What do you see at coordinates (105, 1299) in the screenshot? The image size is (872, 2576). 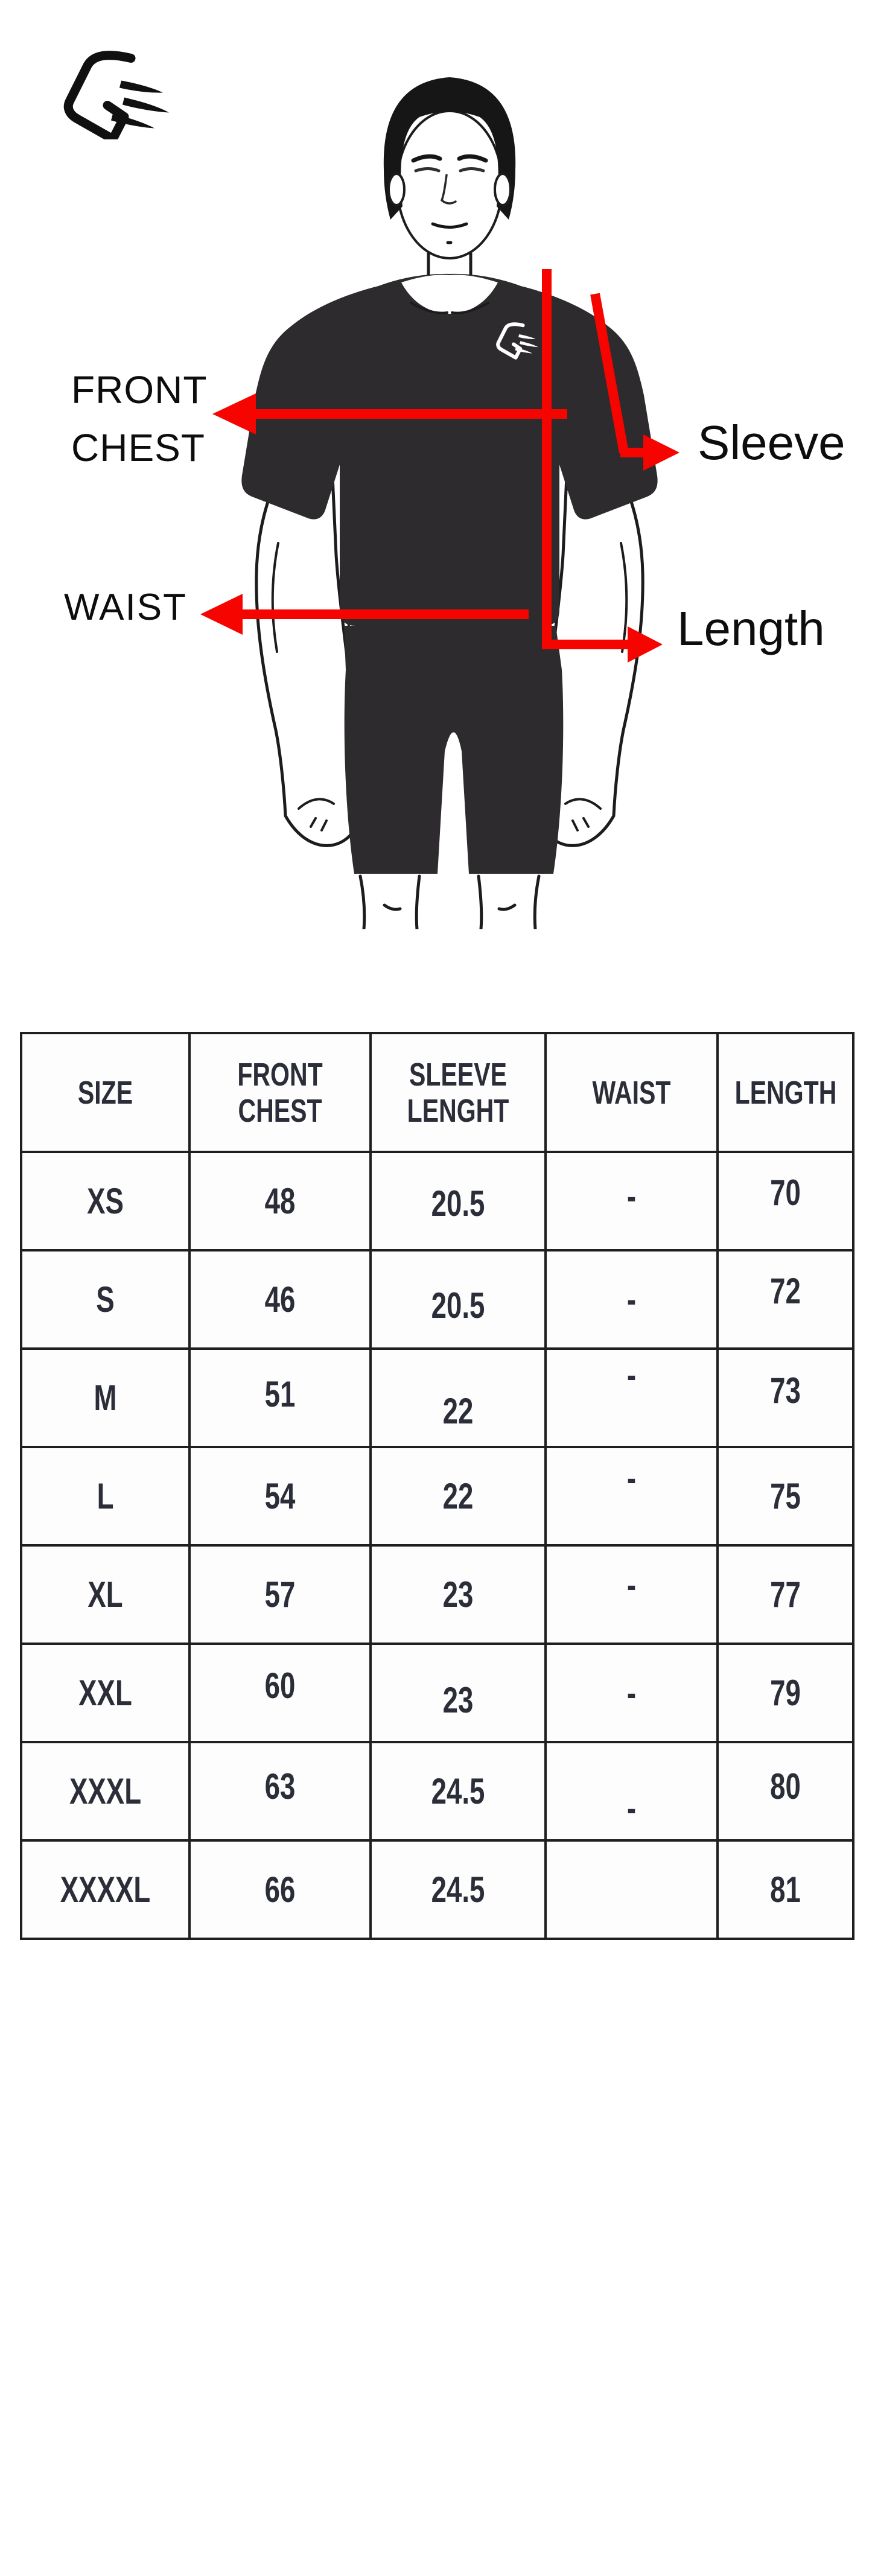 I see `cell-size: S` at bounding box center [105, 1299].